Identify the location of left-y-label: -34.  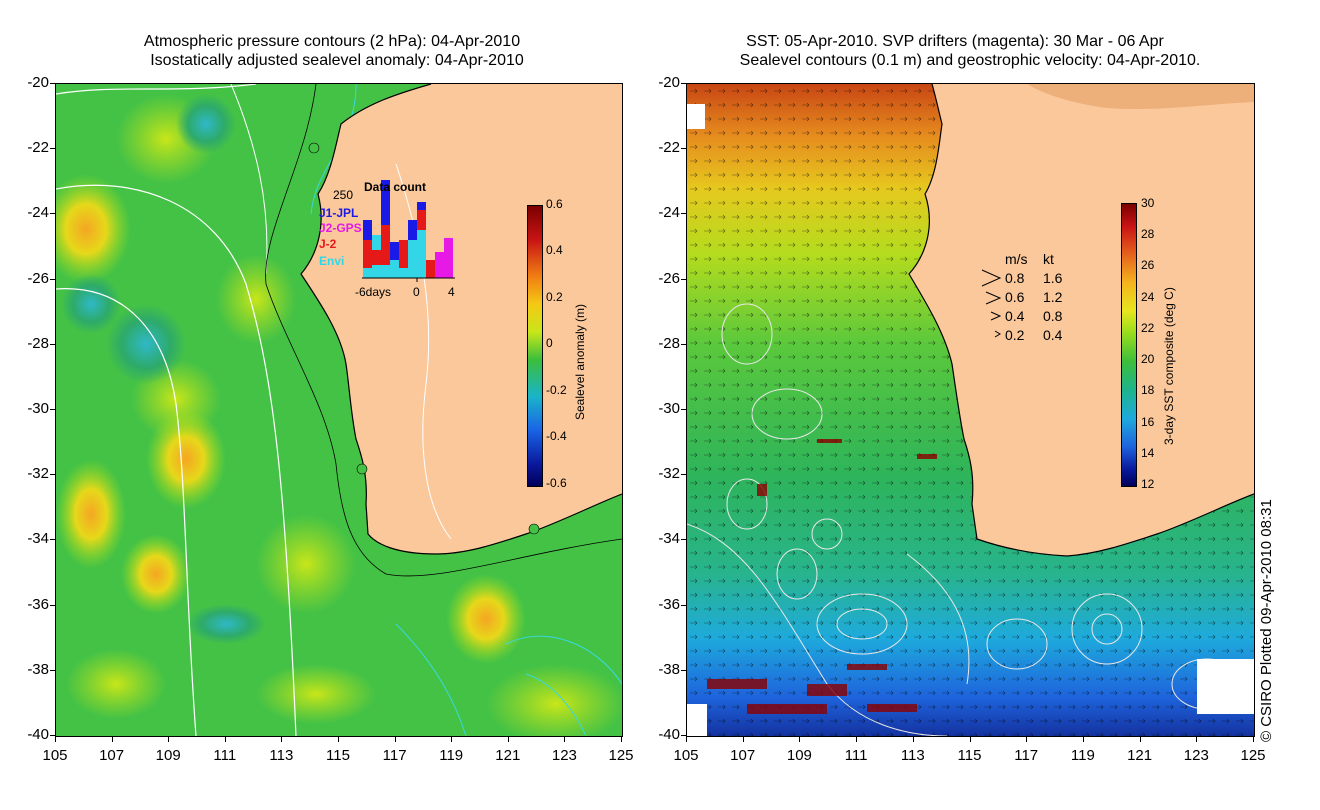
(38, 539).